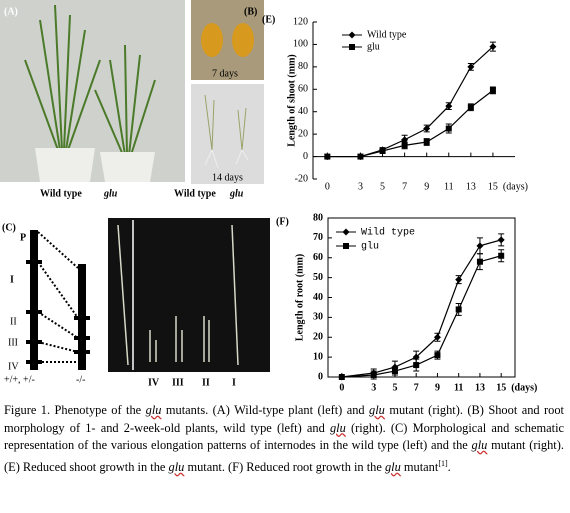 Image resolution: width=570 pixels, height=513 pixels. What do you see at coordinates (9, 227) in the screenshot?
I see `panel-label: (C)` at bounding box center [9, 227].